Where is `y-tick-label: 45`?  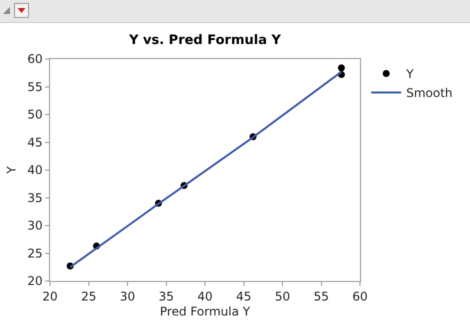
y-tick-label: 45 is located at coordinates (35, 142).